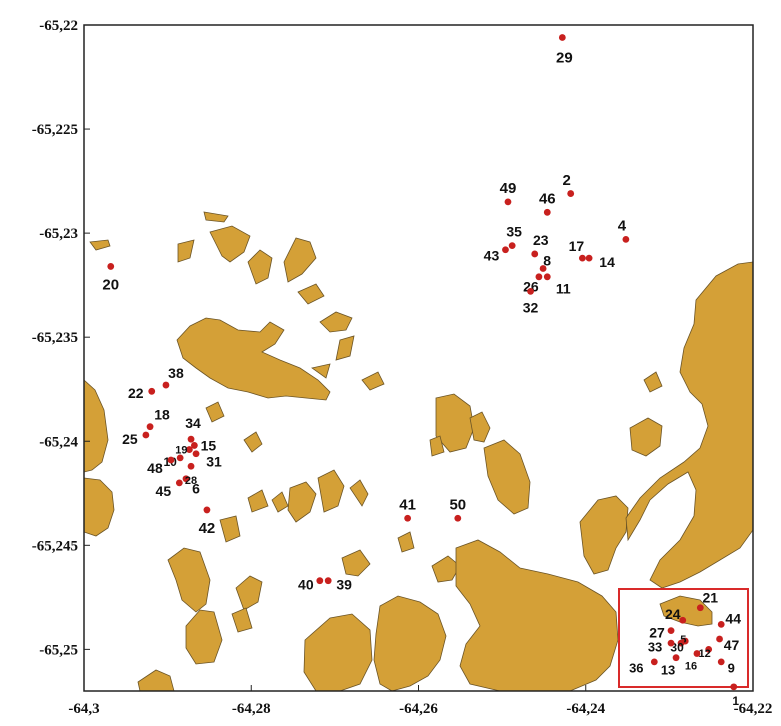  I want to click on site-label-39: 39, so click(344, 585).